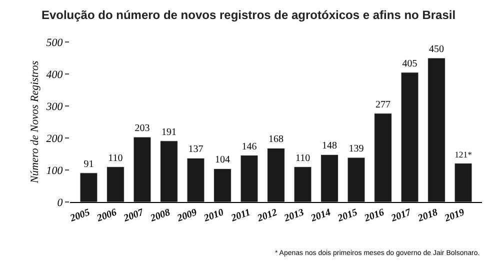 Image resolution: width=497 pixels, height=268 pixels. What do you see at coordinates (249, 146) in the screenshot?
I see `data-label: 146` at bounding box center [249, 146].